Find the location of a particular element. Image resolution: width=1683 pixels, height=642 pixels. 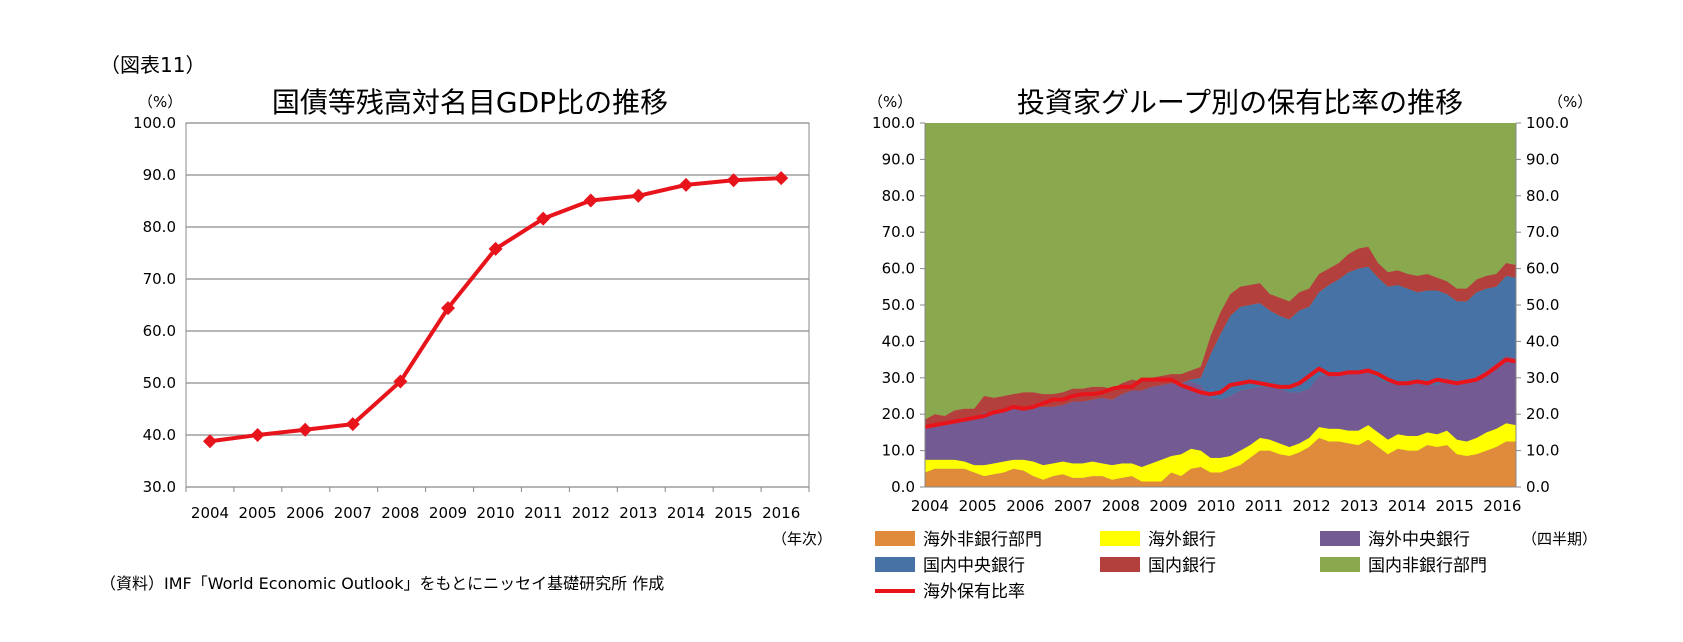

left-x-tick-label: 2009 is located at coordinates (448, 513).